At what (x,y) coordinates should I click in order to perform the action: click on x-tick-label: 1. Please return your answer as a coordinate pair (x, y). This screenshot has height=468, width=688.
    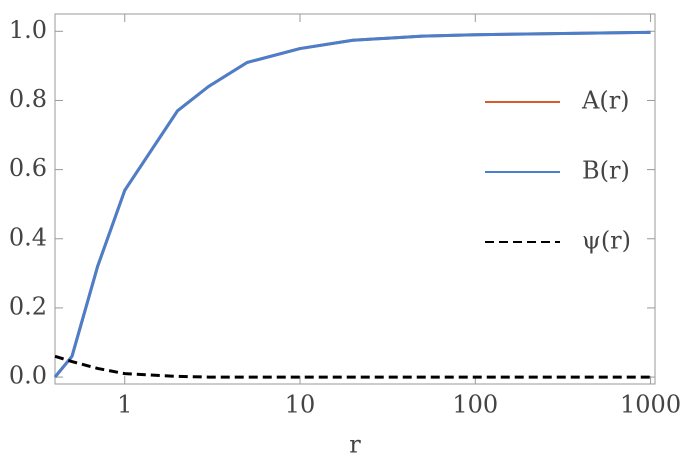
    Looking at the image, I should click on (124, 405).